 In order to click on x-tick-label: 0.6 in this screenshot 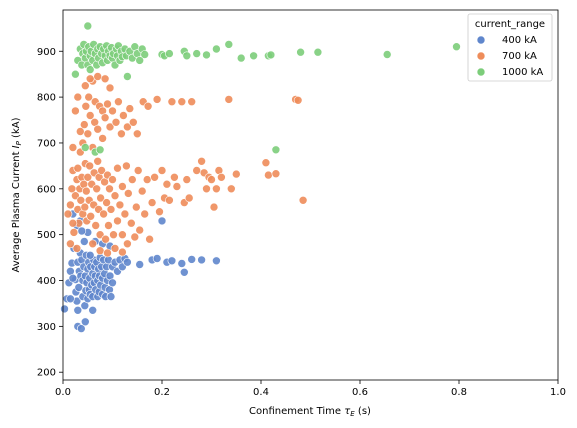, I will do `click(360, 392)`.